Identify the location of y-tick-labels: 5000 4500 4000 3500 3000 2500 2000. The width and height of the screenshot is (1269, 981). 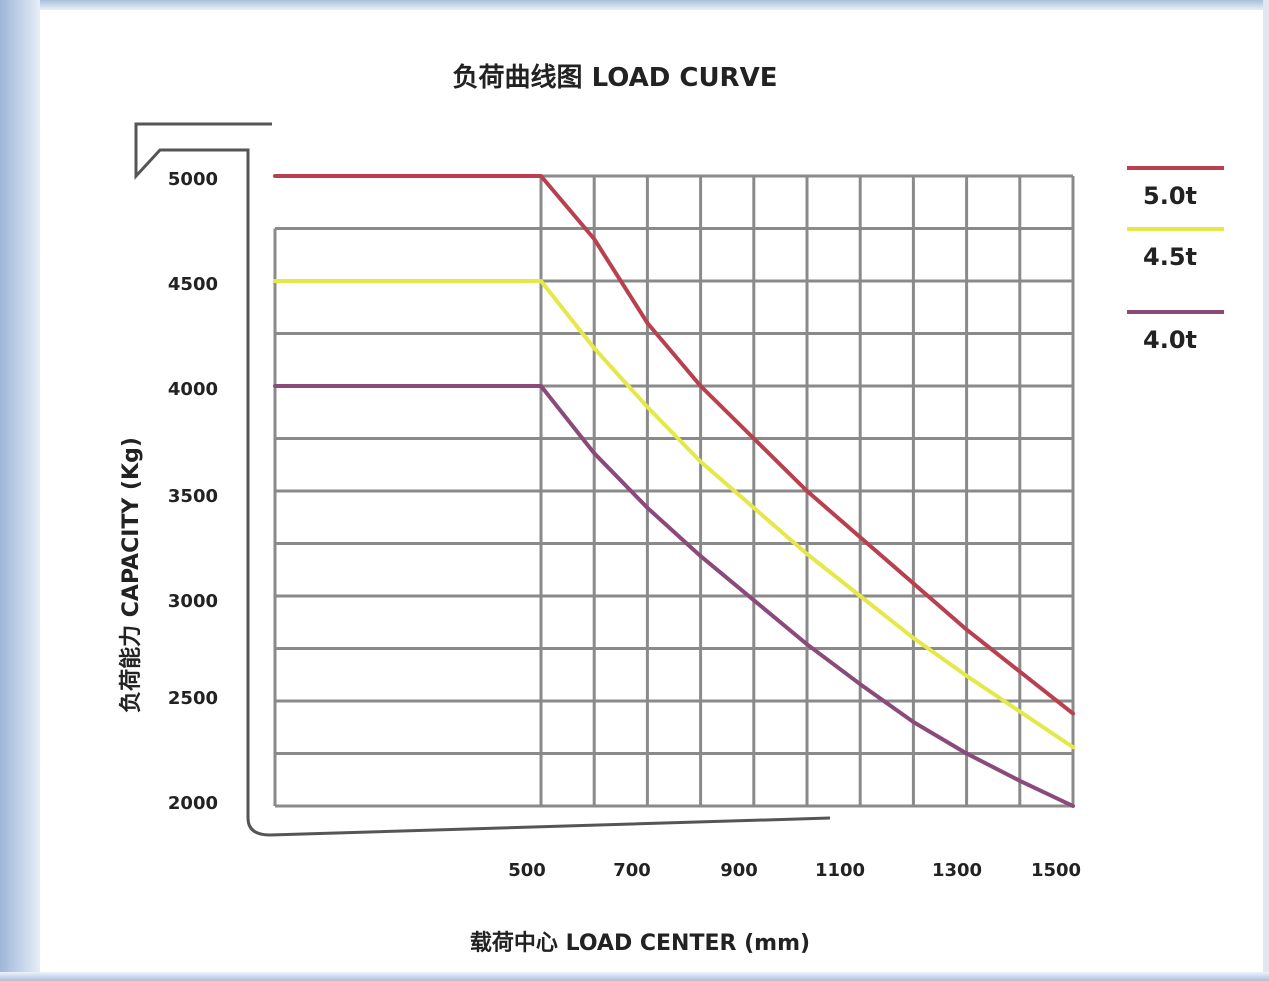
(193, 491).